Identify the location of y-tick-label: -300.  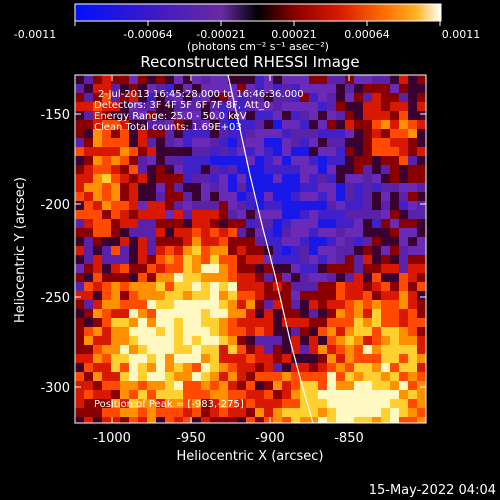
(55, 388).